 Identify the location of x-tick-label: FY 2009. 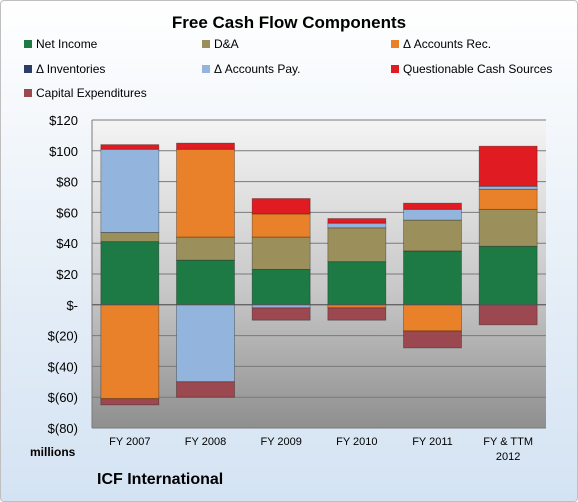
(280, 442).